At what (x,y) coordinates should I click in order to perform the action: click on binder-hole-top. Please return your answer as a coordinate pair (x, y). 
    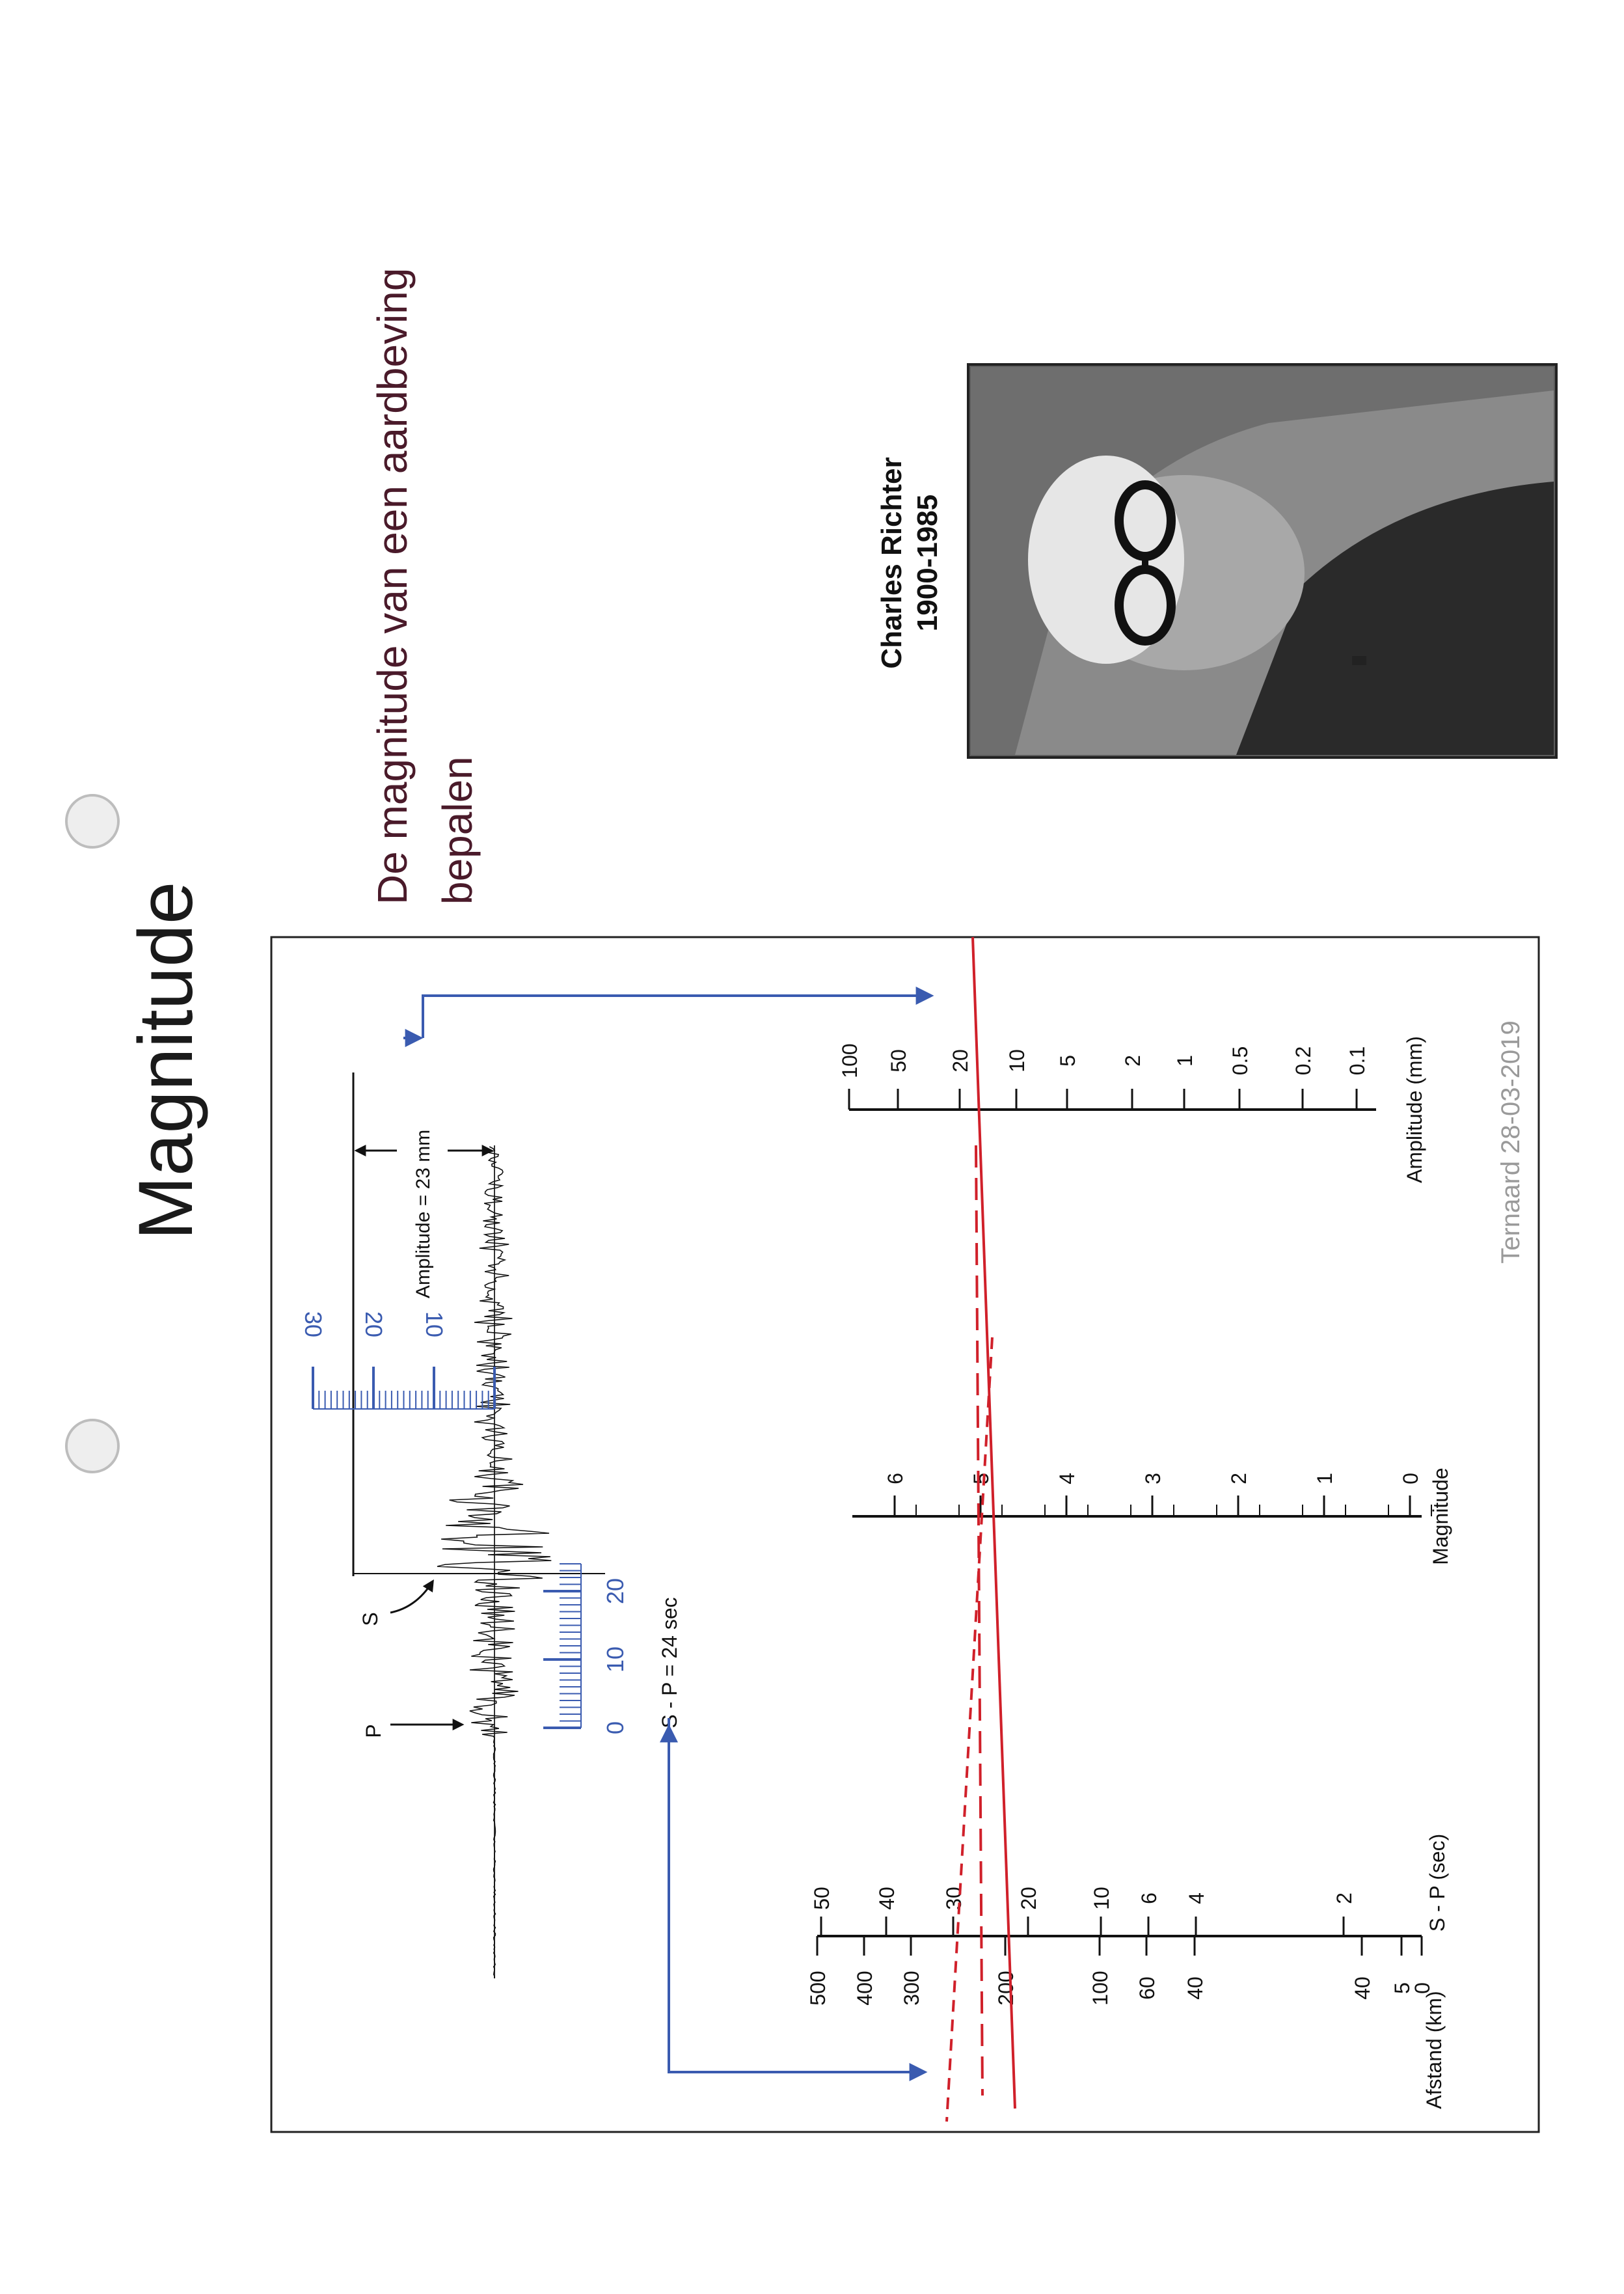
    Looking at the image, I should click on (92, 821).